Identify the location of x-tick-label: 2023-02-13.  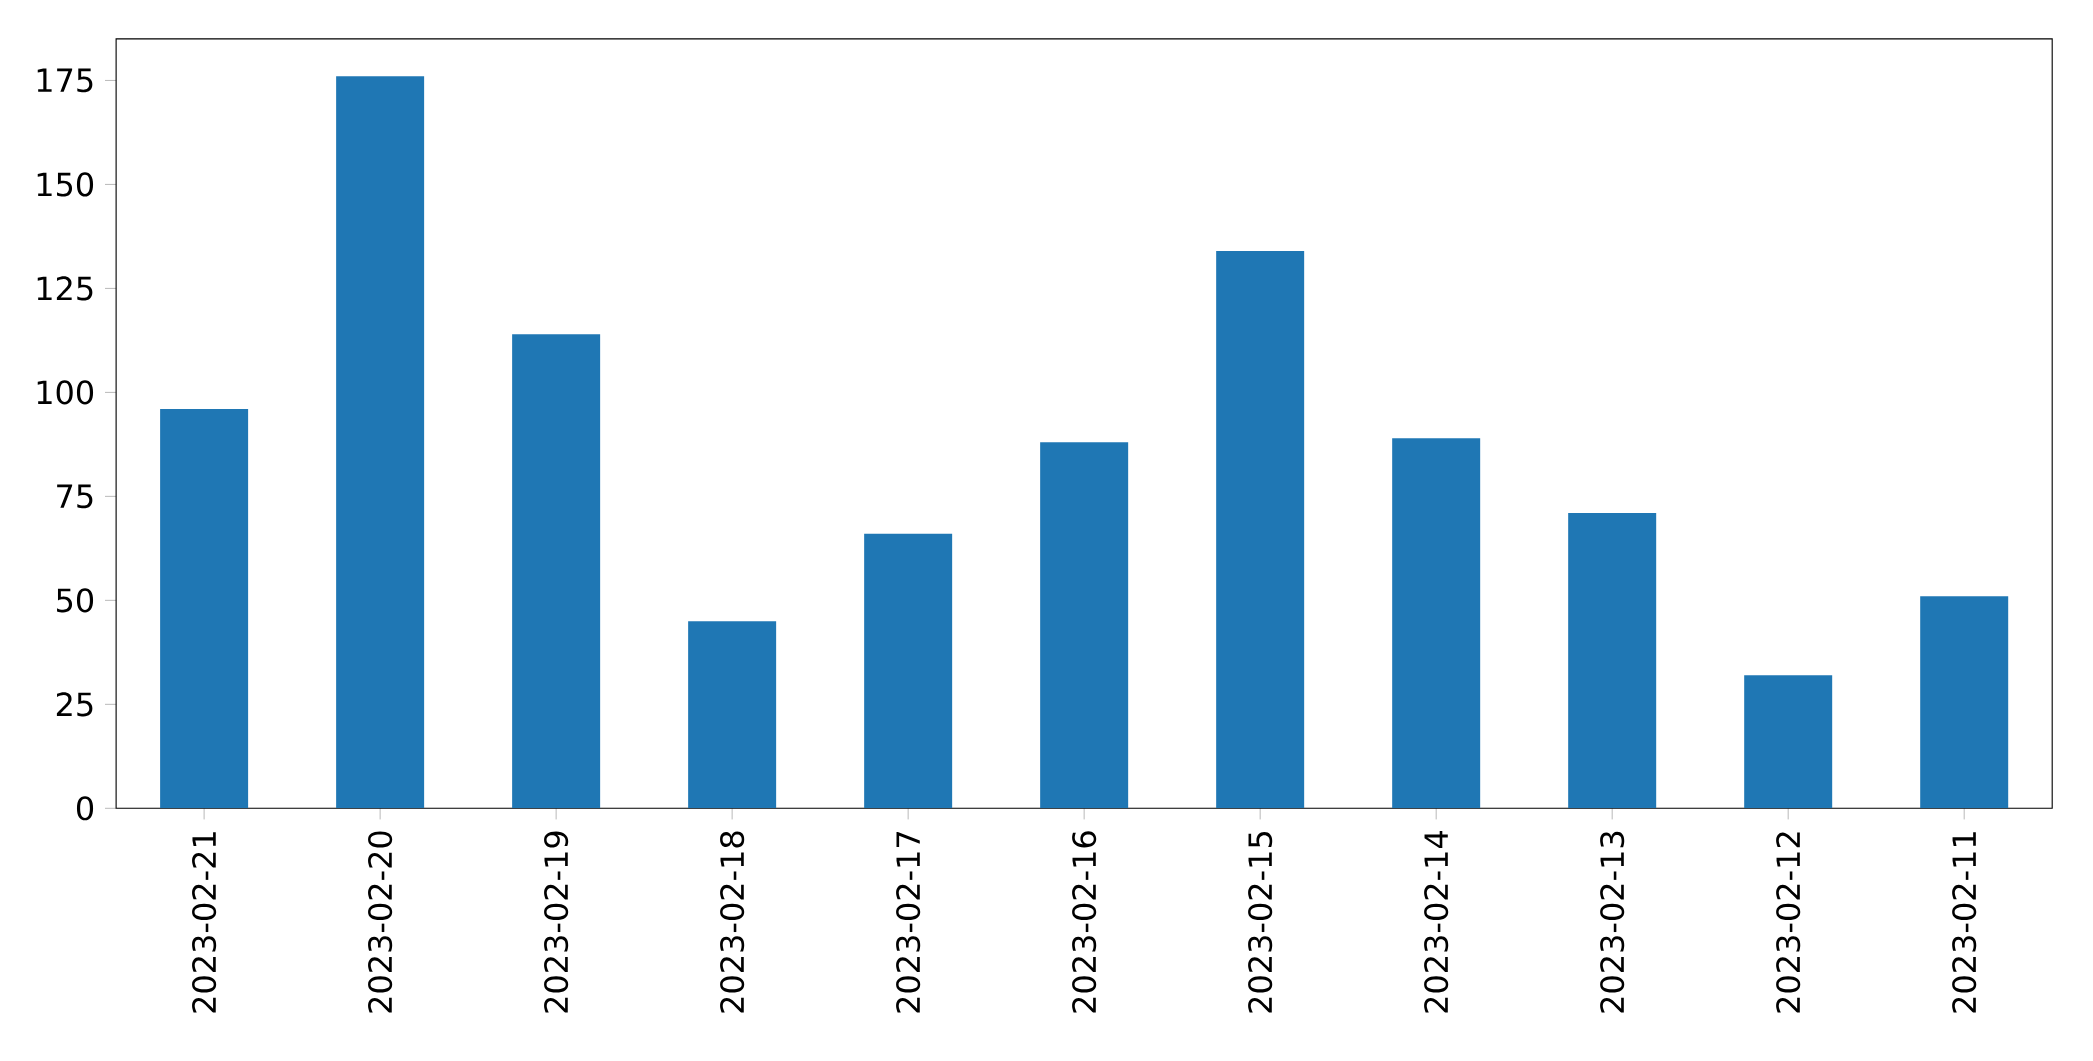
(1612, 922).